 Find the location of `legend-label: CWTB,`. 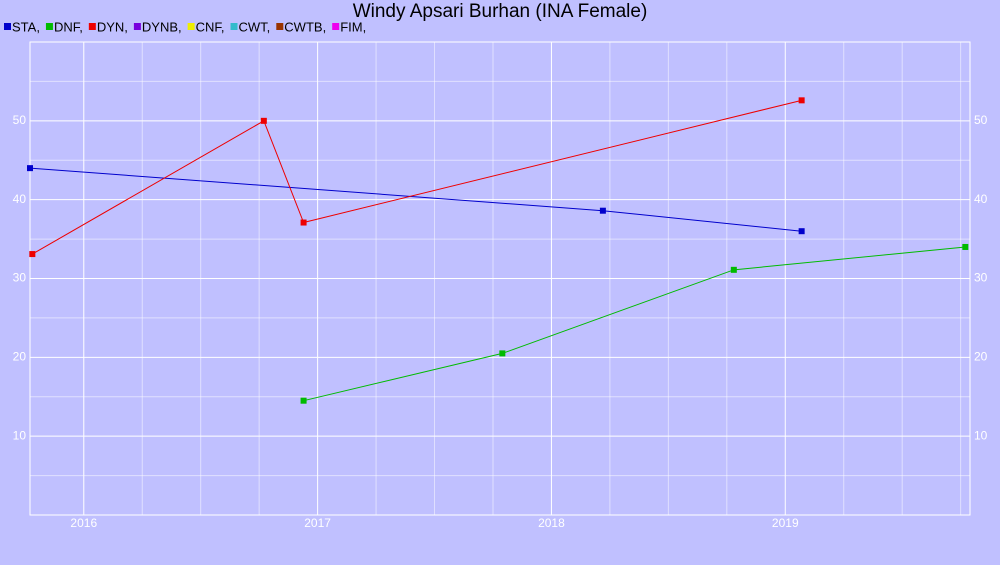

legend-label: CWTB, is located at coordinates (305, 26).